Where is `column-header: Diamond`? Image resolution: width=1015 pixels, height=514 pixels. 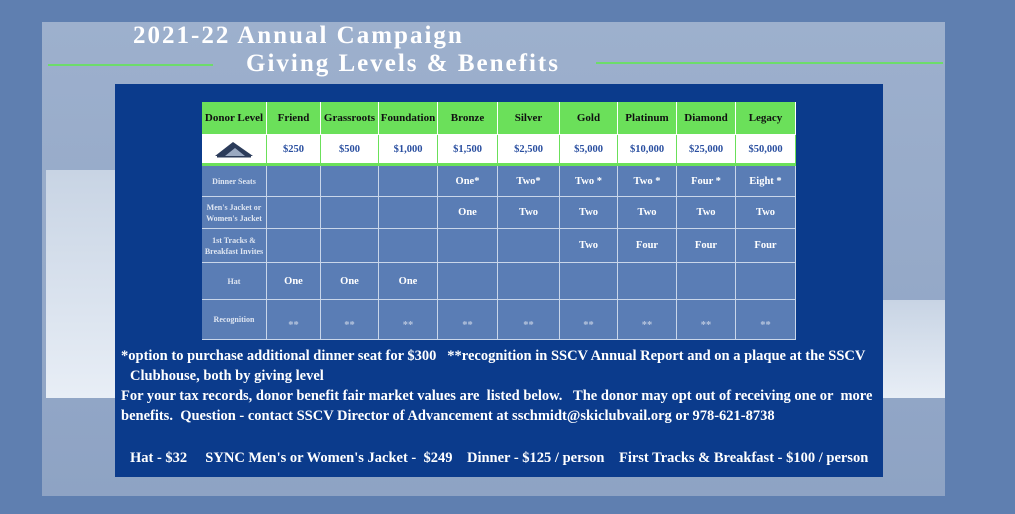
column-header: Diamond is located at coordinates (706, 118).